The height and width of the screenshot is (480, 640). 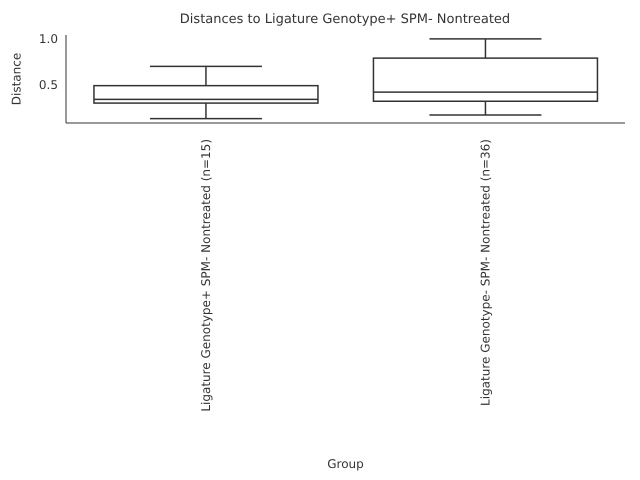 I want to click on y-tick-label: 1.0, so click(x=48, y=39).